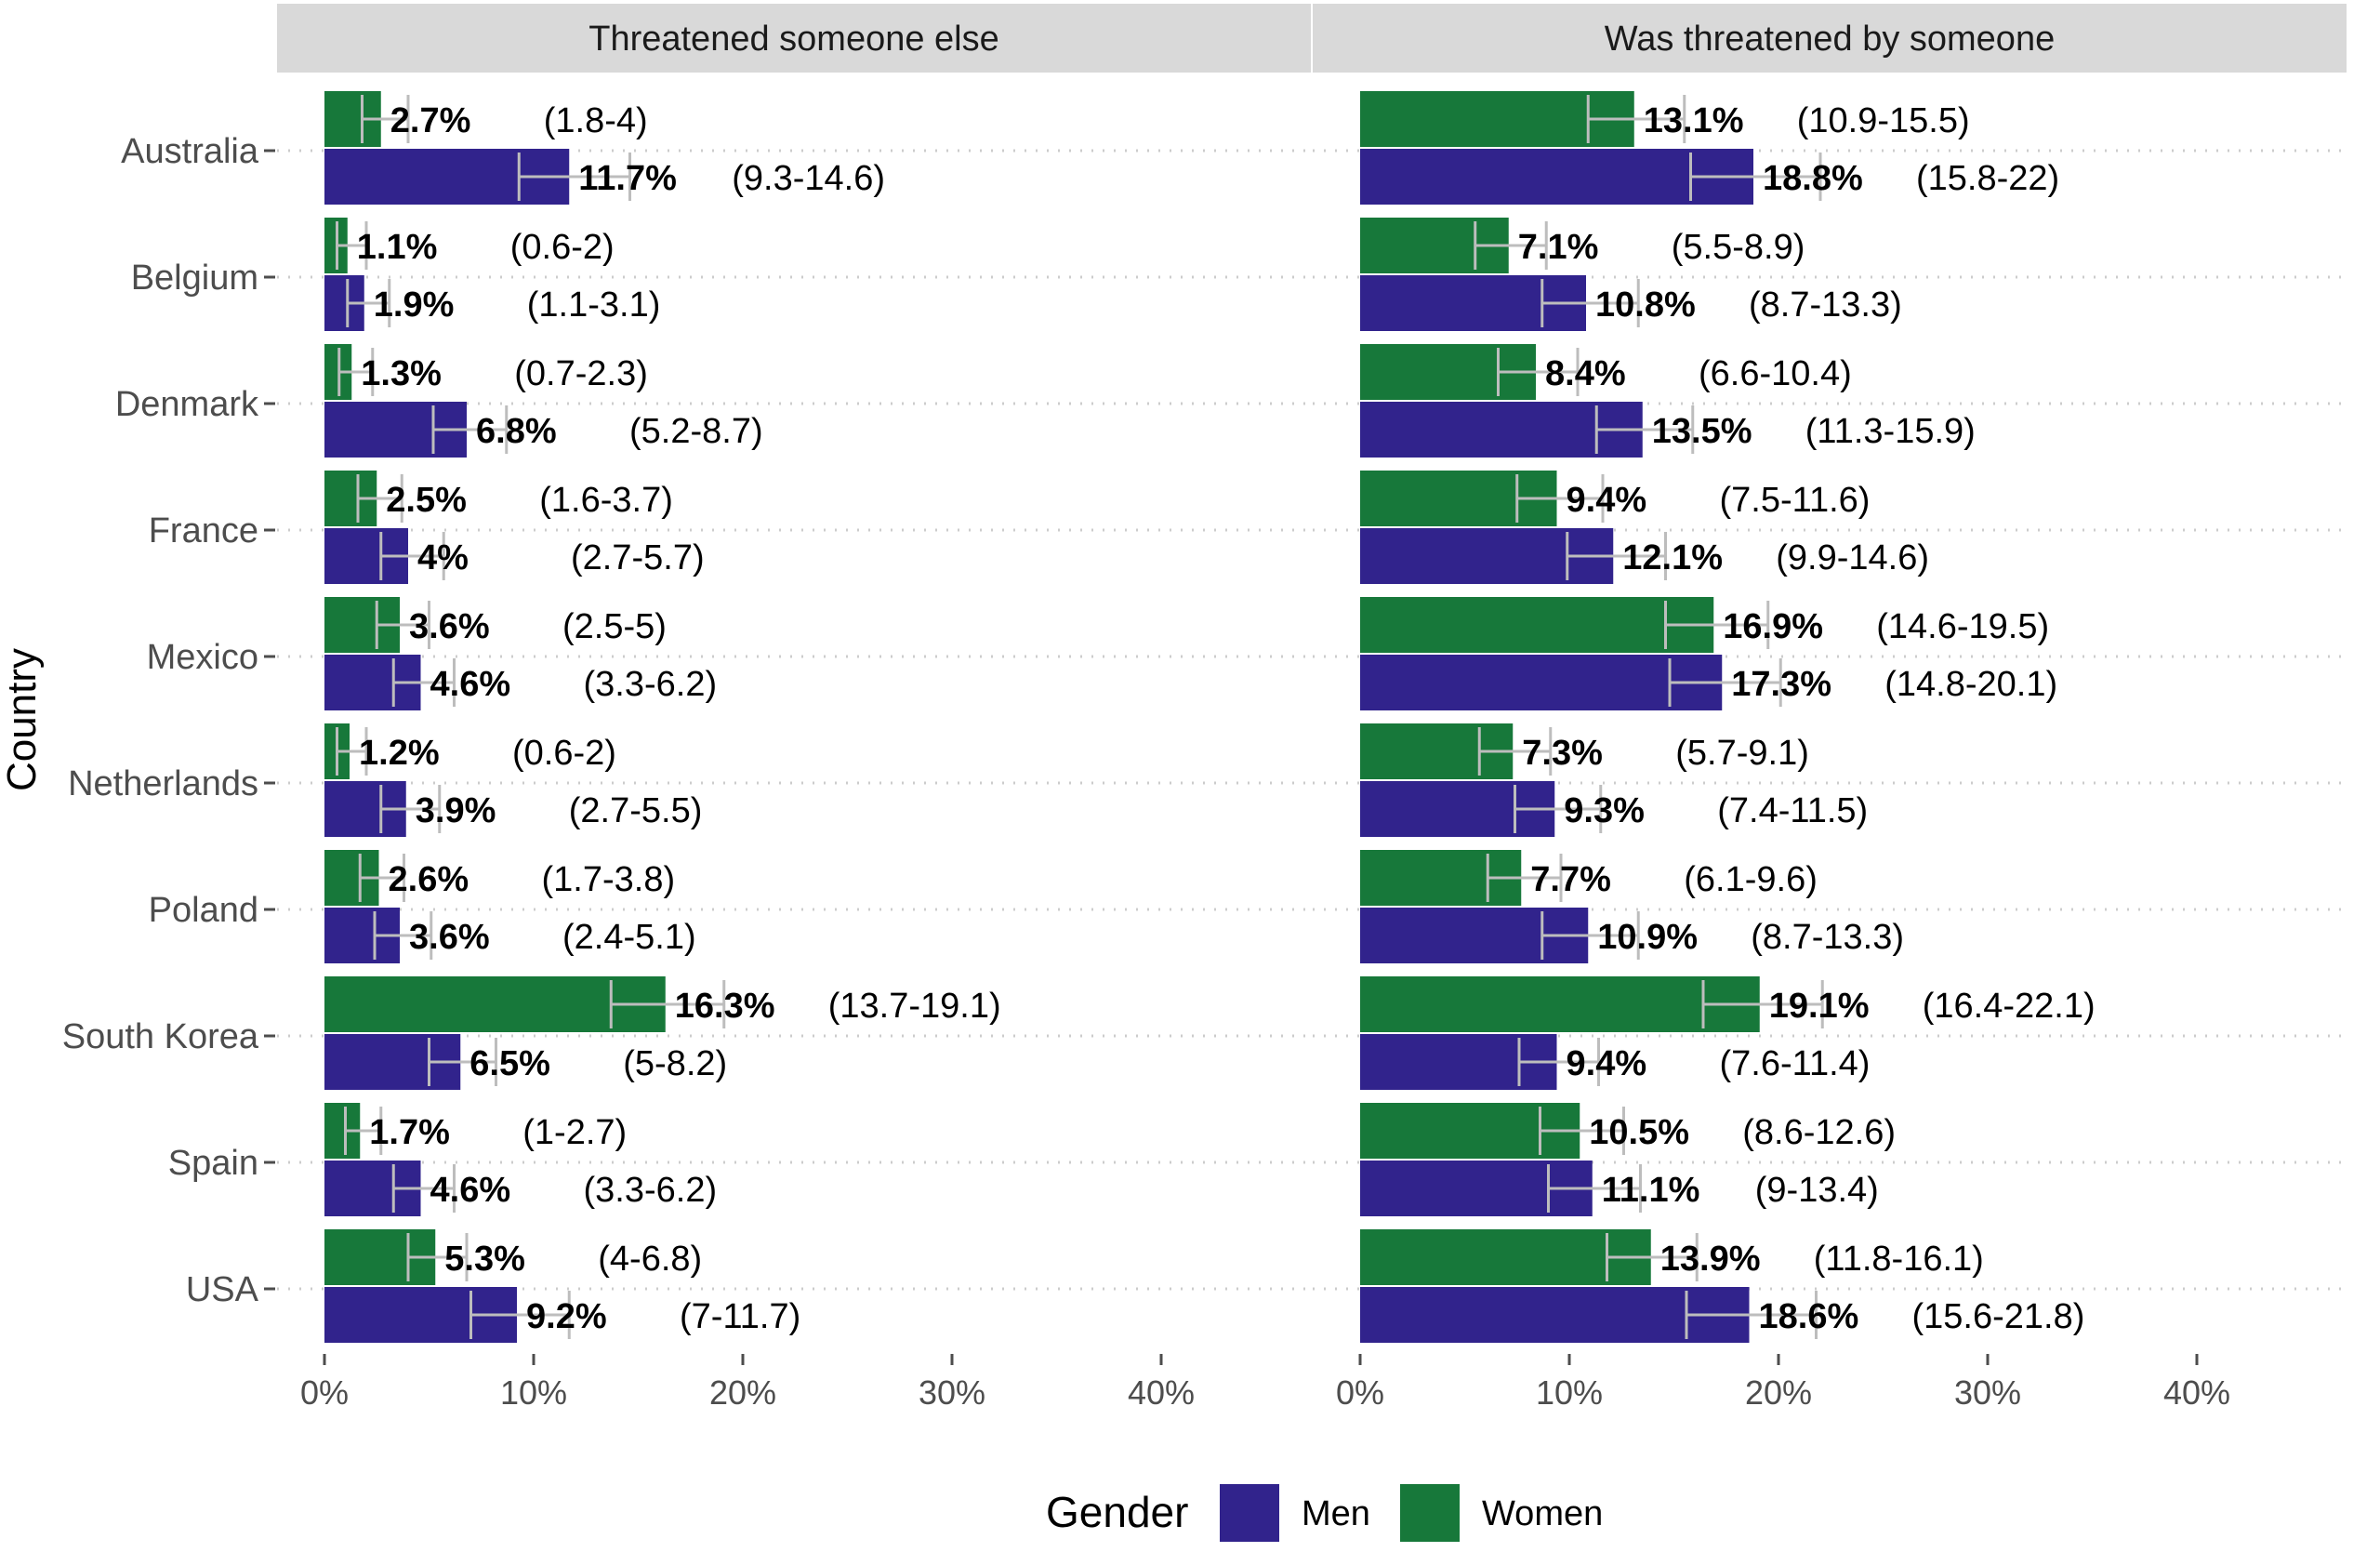 The width and height of the screenshot is (2380, 1552). What do you see at coordinates (190, 151) in the screenshot?
I see `country-label-australia: Australia` at bounding box center [190, 151].